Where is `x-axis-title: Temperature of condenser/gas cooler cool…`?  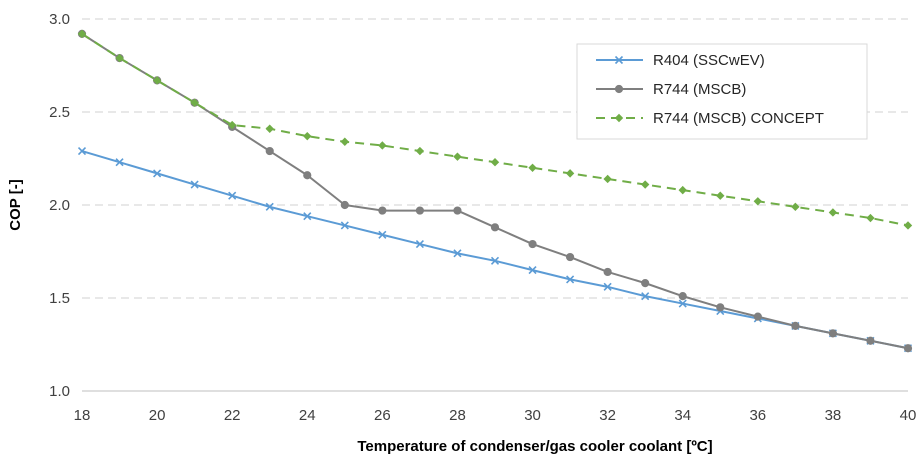
x-axis-title: Temperature of condenser/gas cooler cool… is located at coordinates (534, 446).